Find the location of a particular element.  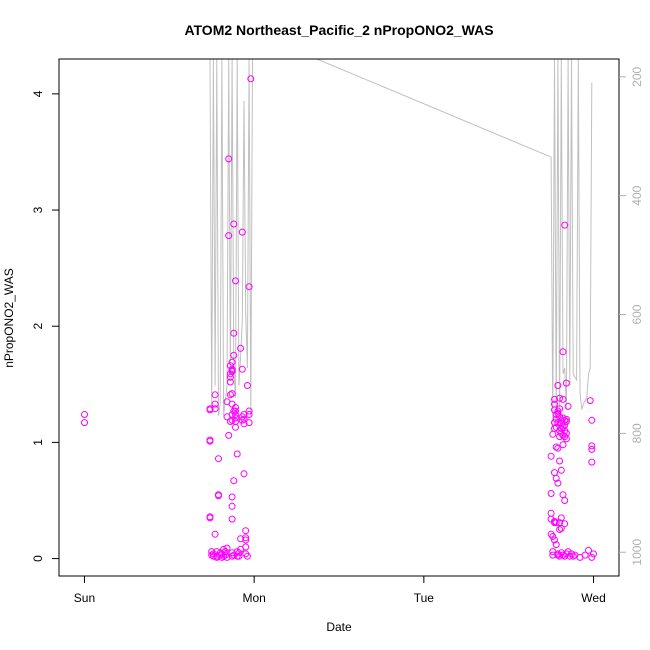

chart-title: ATOM2 Northeast_Pacific_2 nPropONO2_WAS is located at coordinates (338, 30).